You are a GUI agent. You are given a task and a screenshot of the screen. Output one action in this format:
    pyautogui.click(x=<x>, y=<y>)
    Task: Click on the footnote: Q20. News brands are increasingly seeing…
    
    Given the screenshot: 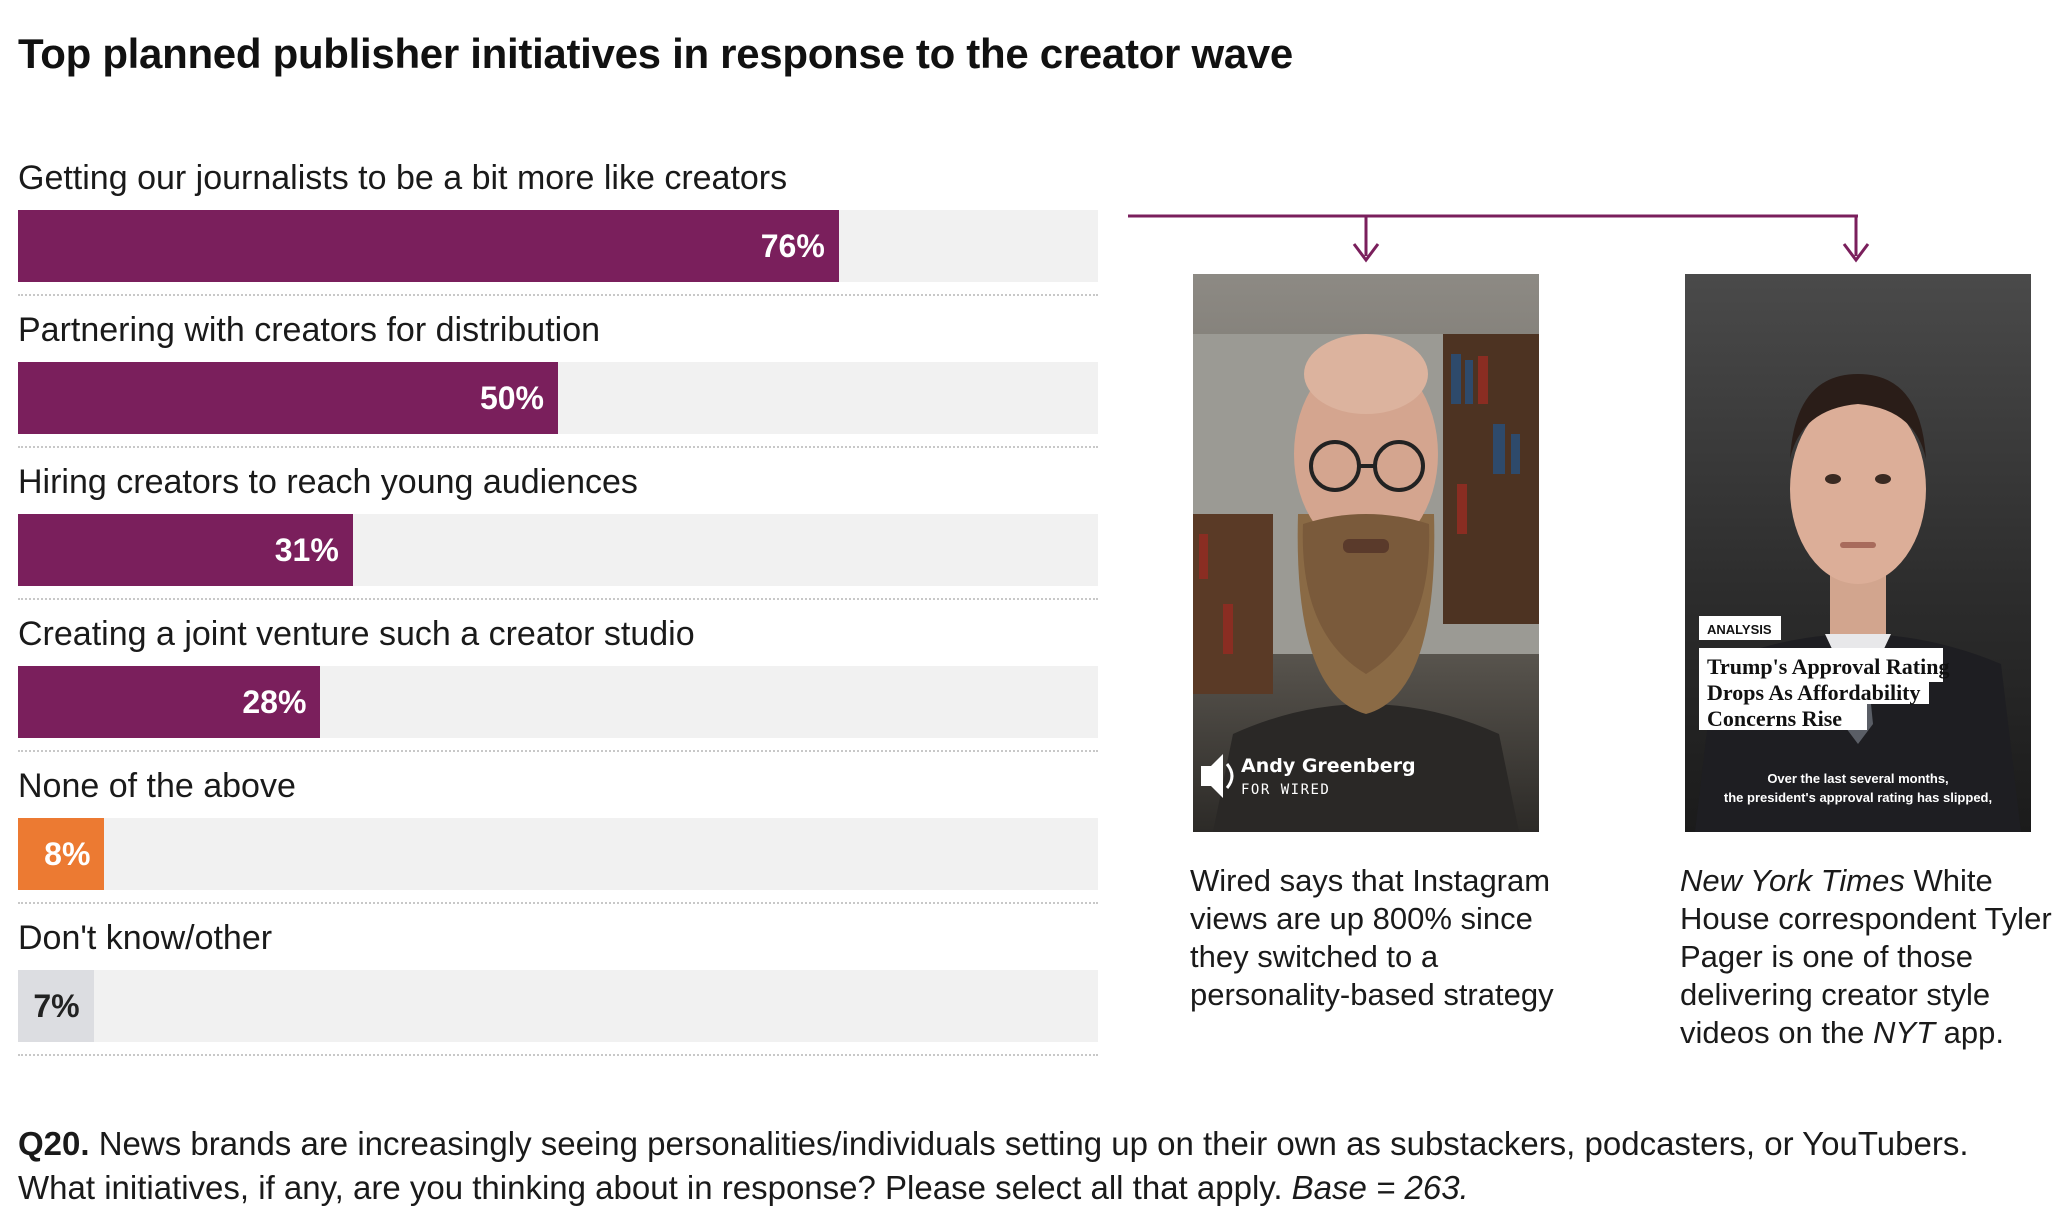 What is the action you would take?
    pyautogui.click(x=1018, y=1166)
    